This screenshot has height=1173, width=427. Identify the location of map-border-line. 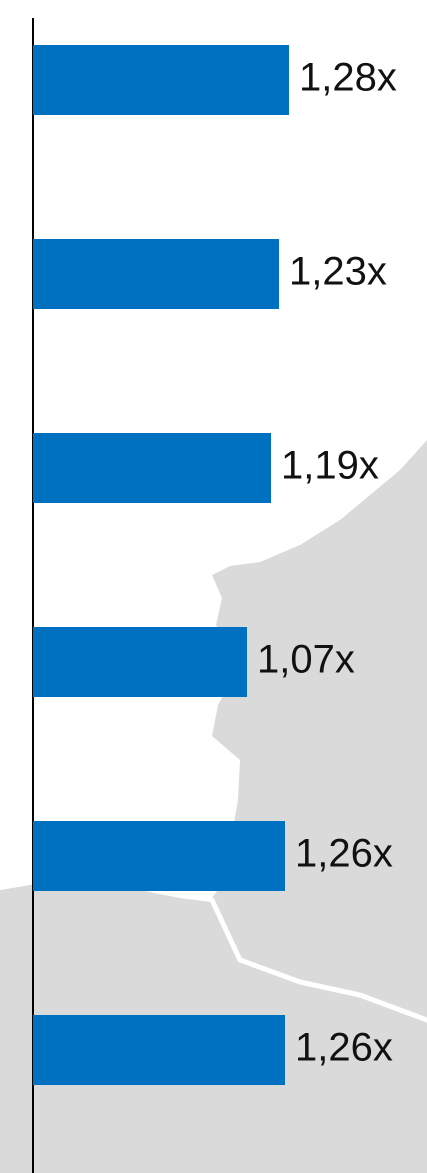
(318, 960).